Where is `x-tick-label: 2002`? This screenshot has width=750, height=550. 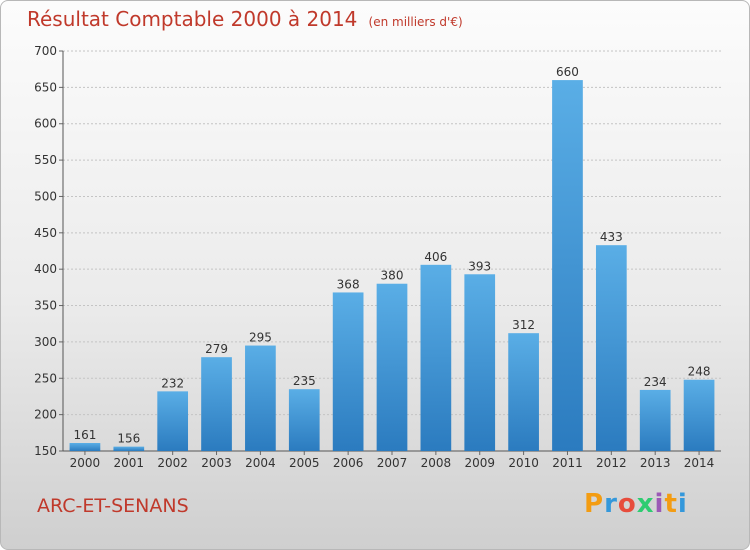
x-tick-label: 2002 is located at coordinates (172, 463).